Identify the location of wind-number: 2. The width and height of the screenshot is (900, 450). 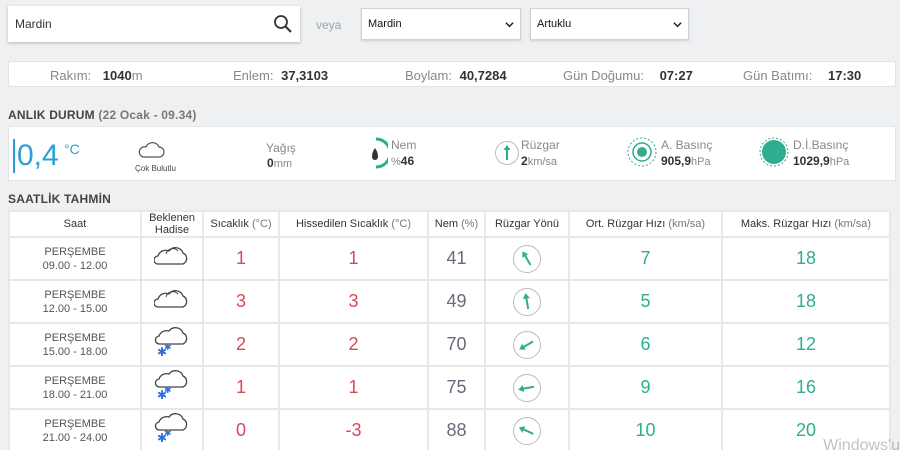
(524, 161).